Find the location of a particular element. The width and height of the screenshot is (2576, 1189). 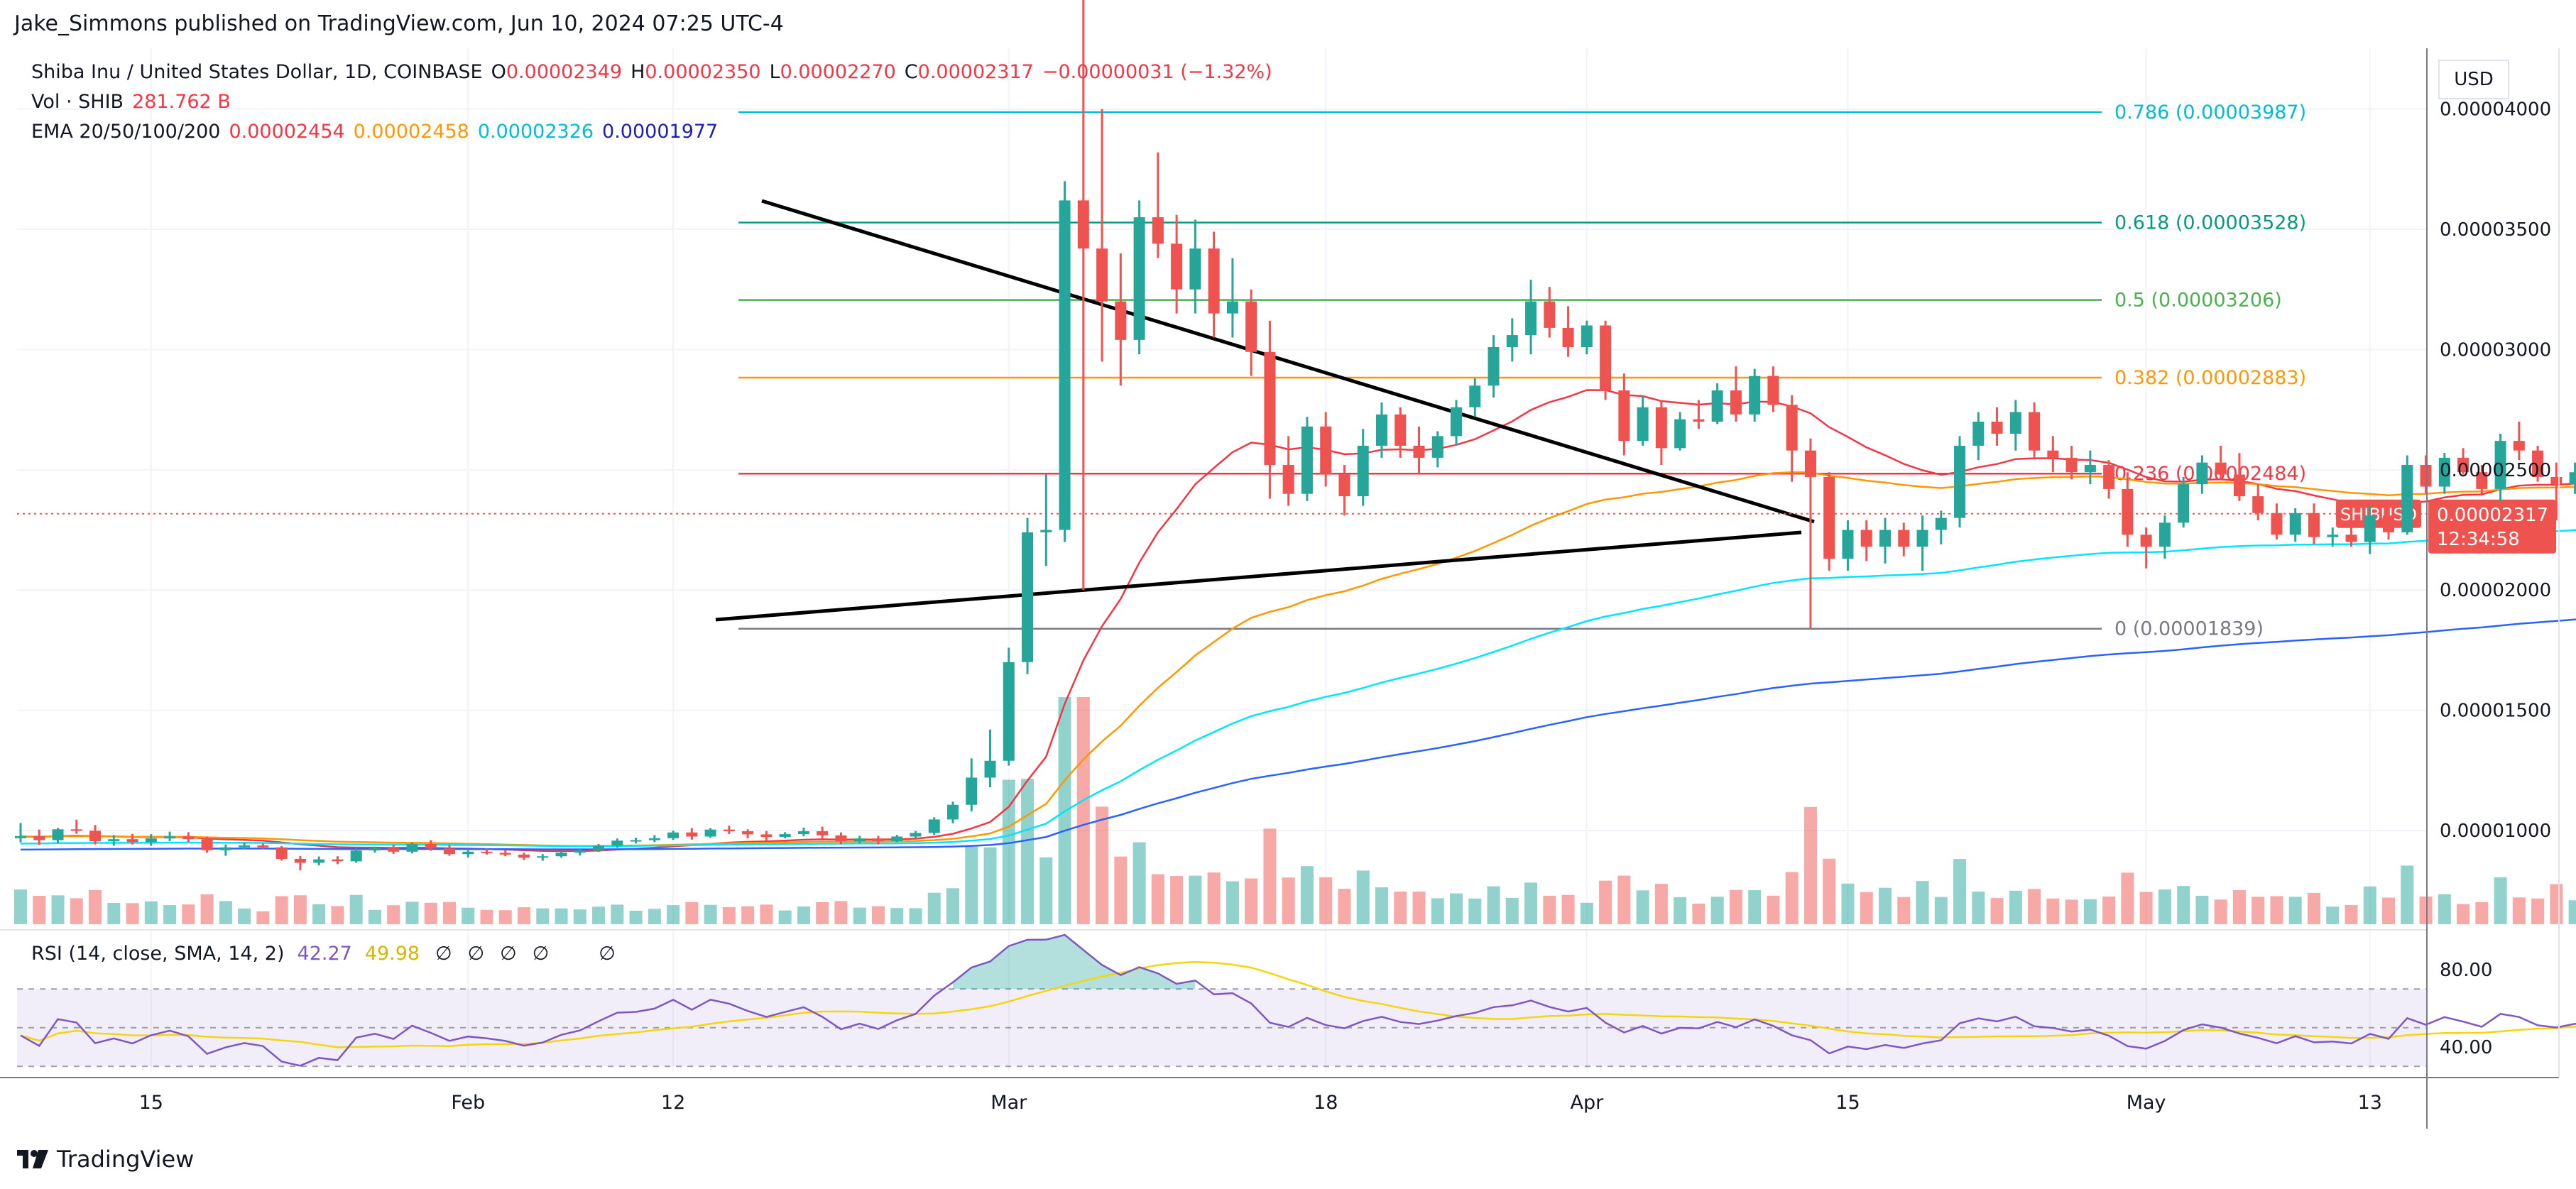

rsi-overbought-fill is located at coordinates (1074, 962).